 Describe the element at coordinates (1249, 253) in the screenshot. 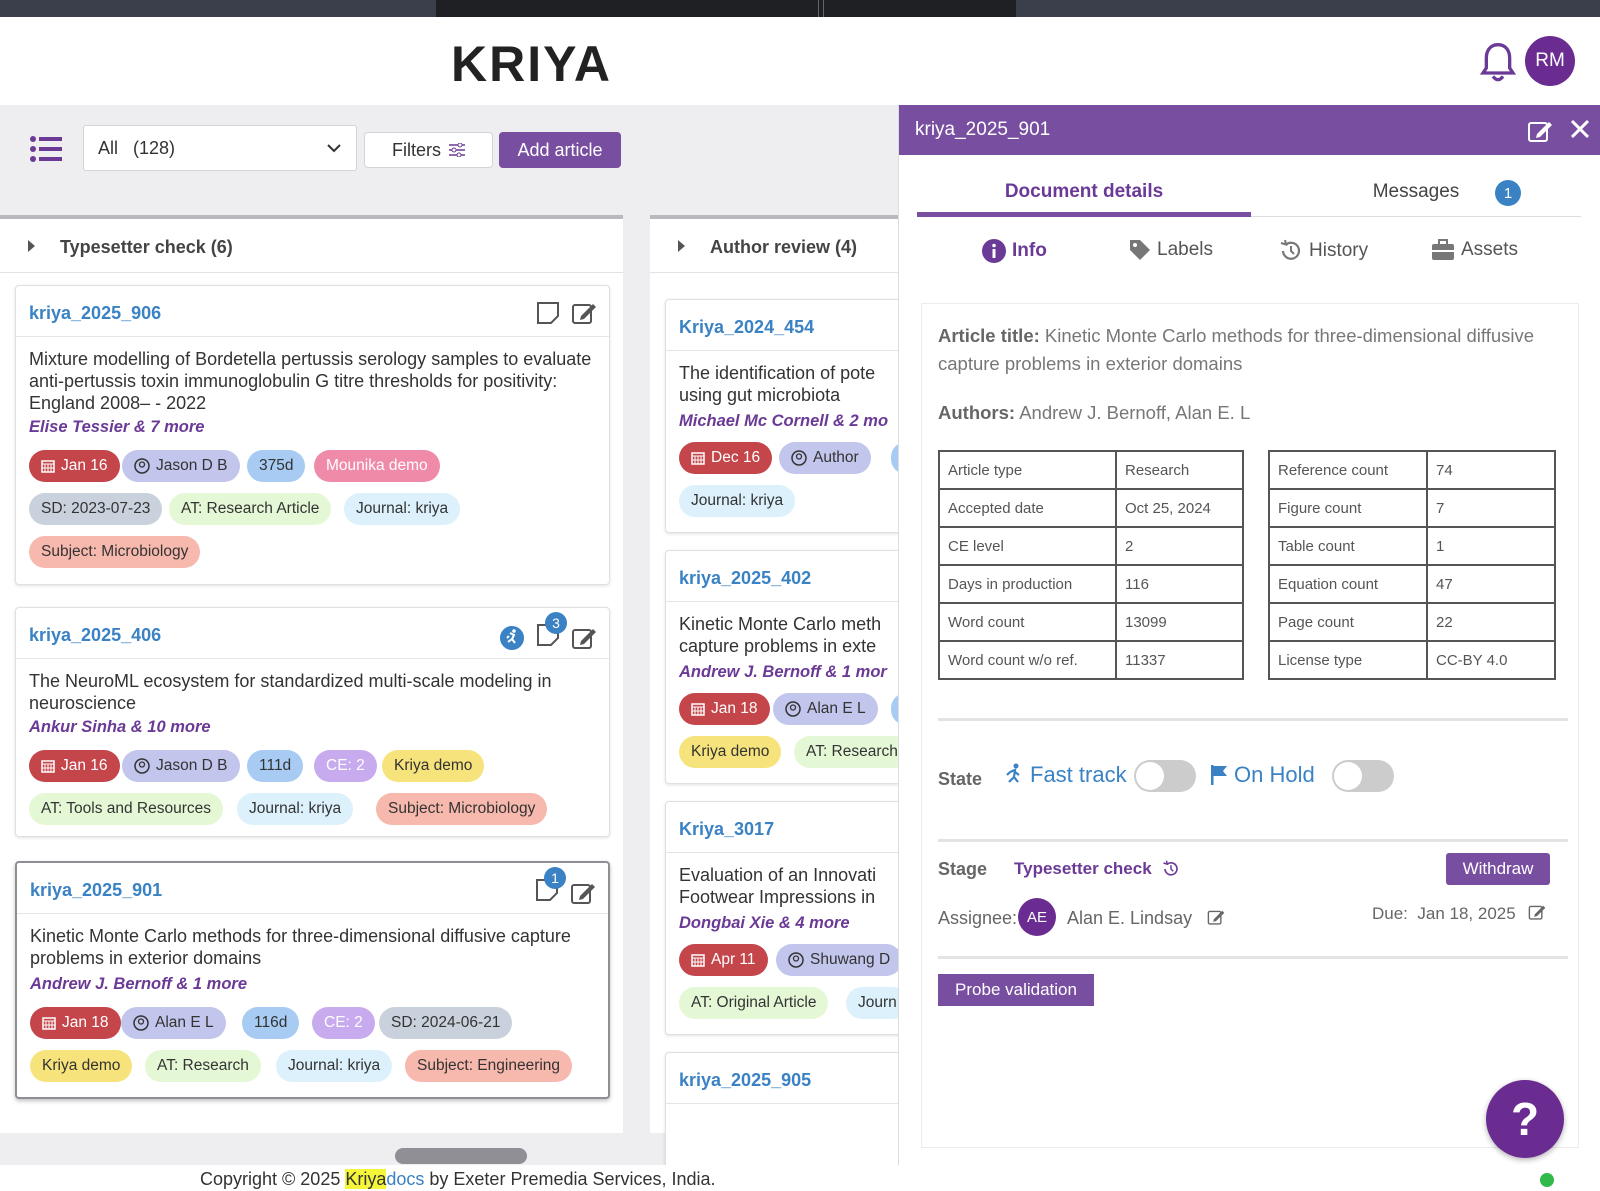

I see `info-subtabs: Info Labels History Assets` at that location.